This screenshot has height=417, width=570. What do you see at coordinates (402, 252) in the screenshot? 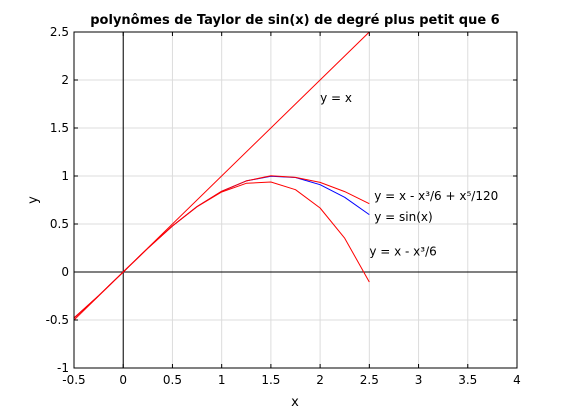
I see `curve-annotation: y = x - x³/6` at bounding box center [402, 252].